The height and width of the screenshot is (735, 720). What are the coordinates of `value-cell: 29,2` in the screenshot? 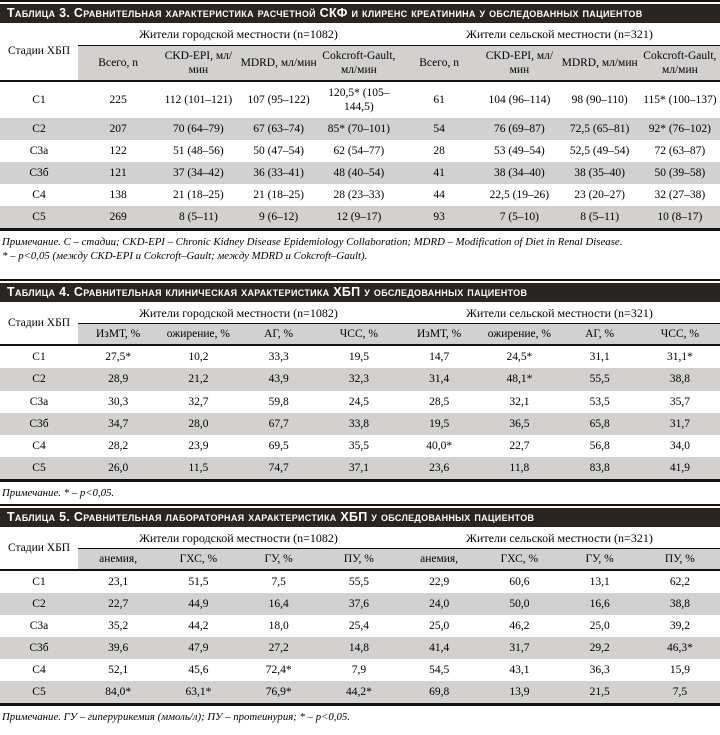 It's located at (599, 648).